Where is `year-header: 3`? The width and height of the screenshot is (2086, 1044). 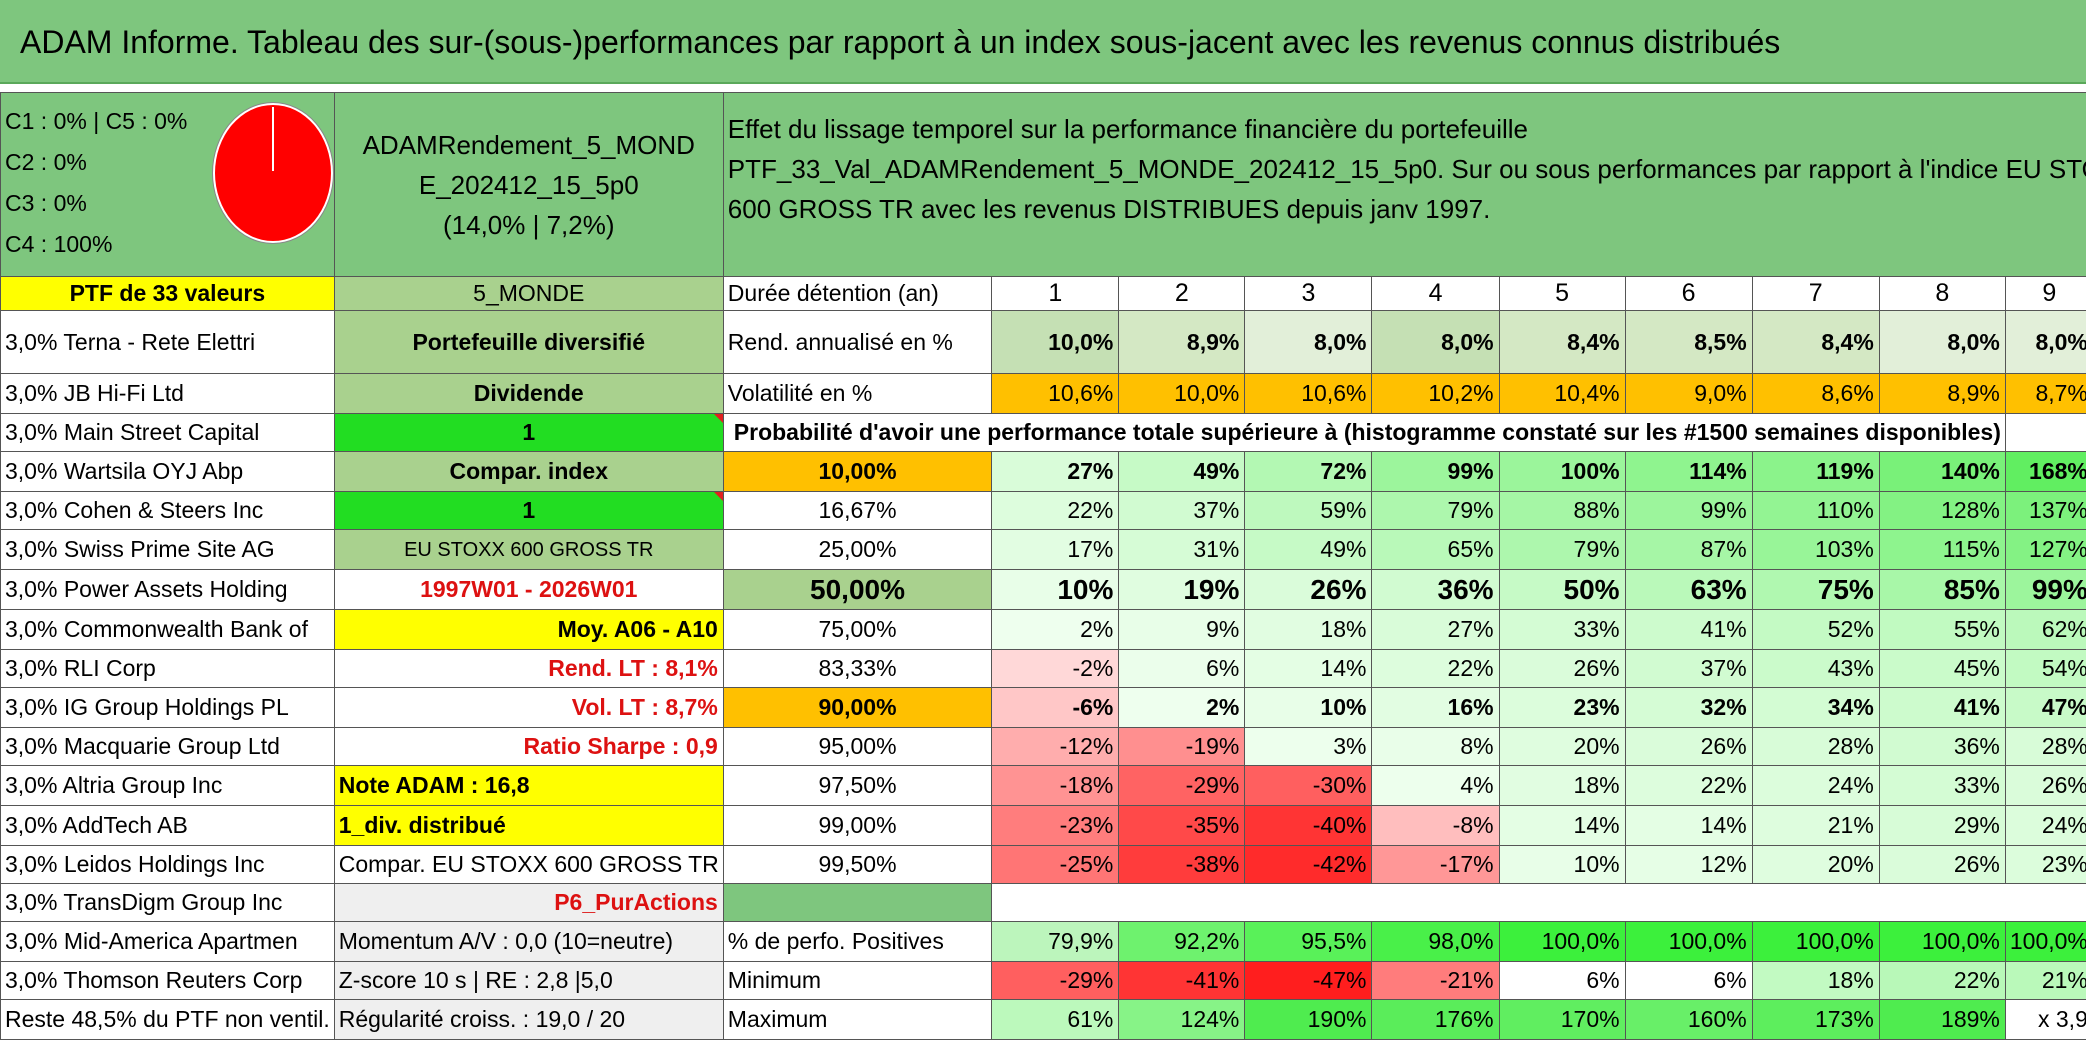 year-header: 3 is located at coordinates (1308, 293).